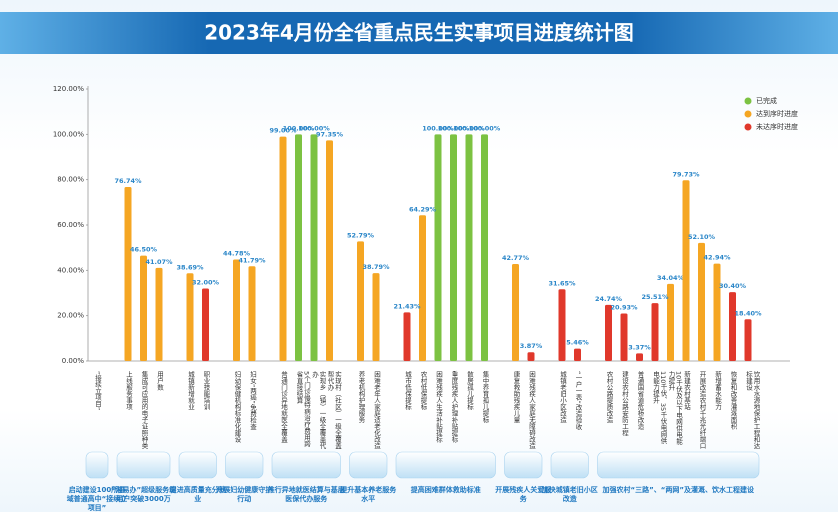 Image resolution: width=838 pixels, height=512 pixels. What do you see at coordinates (252, 400) in the screenshot?
I see `x-tick-label: 妇女“两癌”免费检查` at bounding box center [252, 400].